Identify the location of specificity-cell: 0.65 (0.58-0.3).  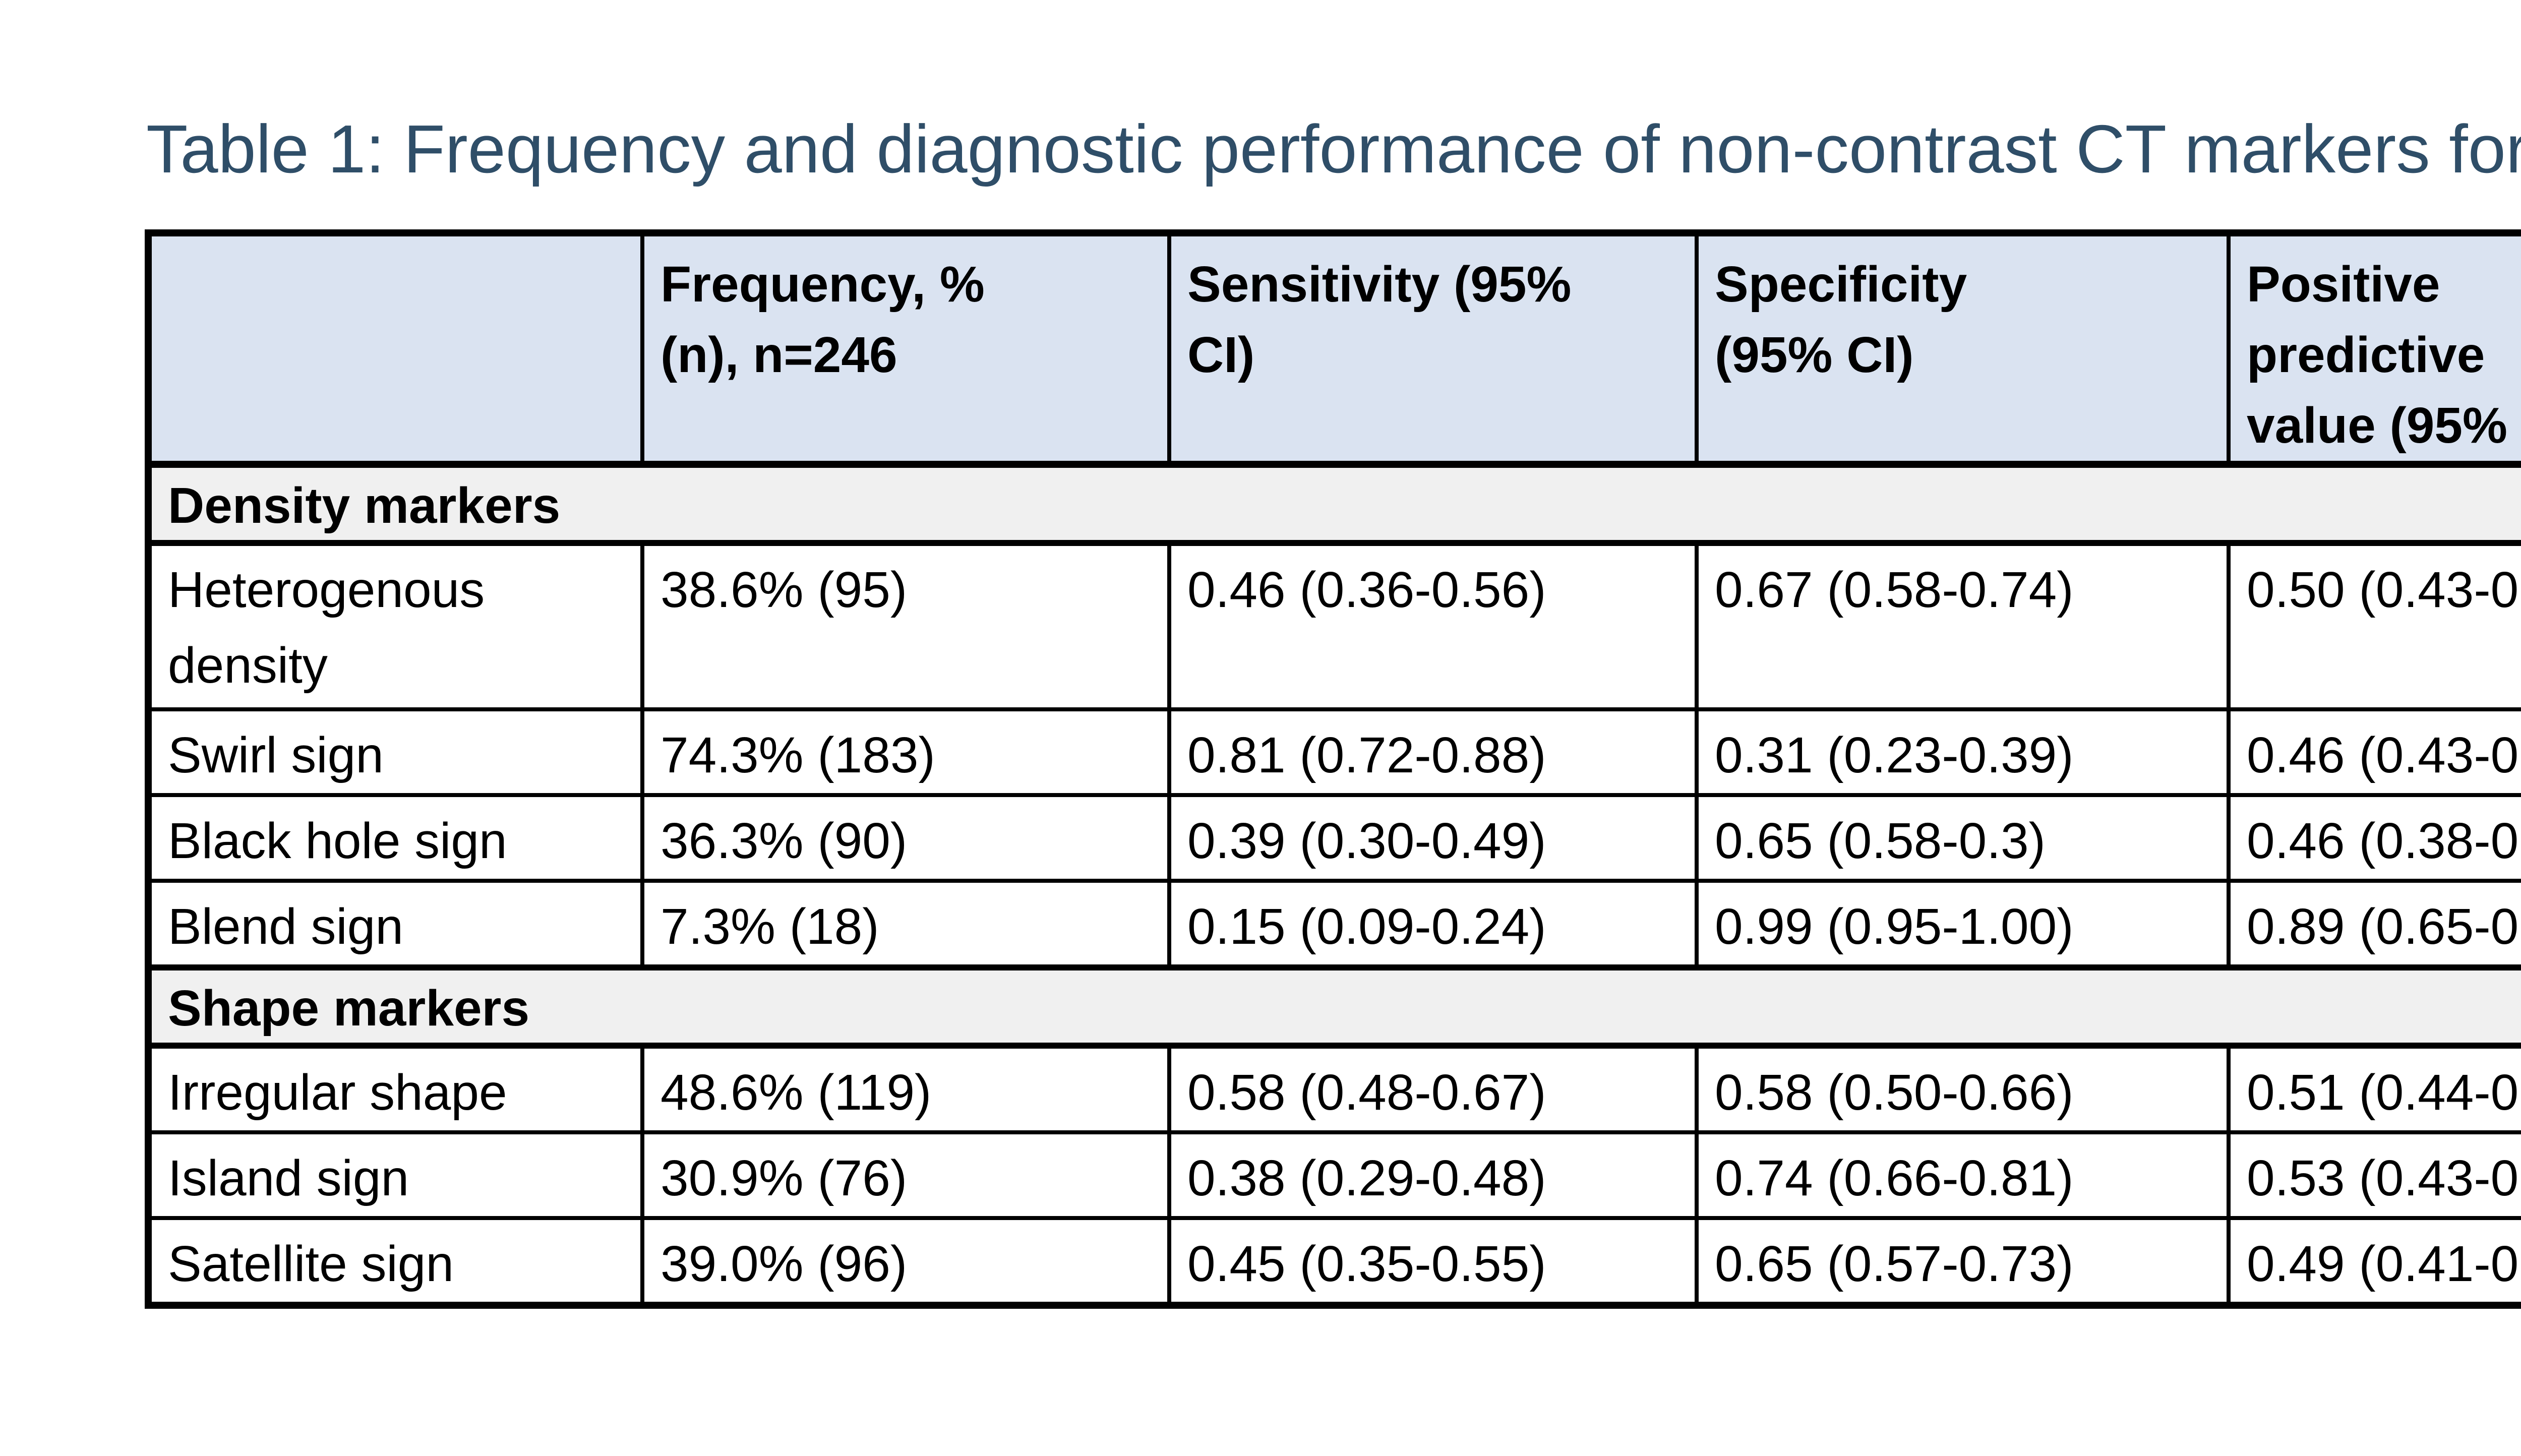
(1963, 838).